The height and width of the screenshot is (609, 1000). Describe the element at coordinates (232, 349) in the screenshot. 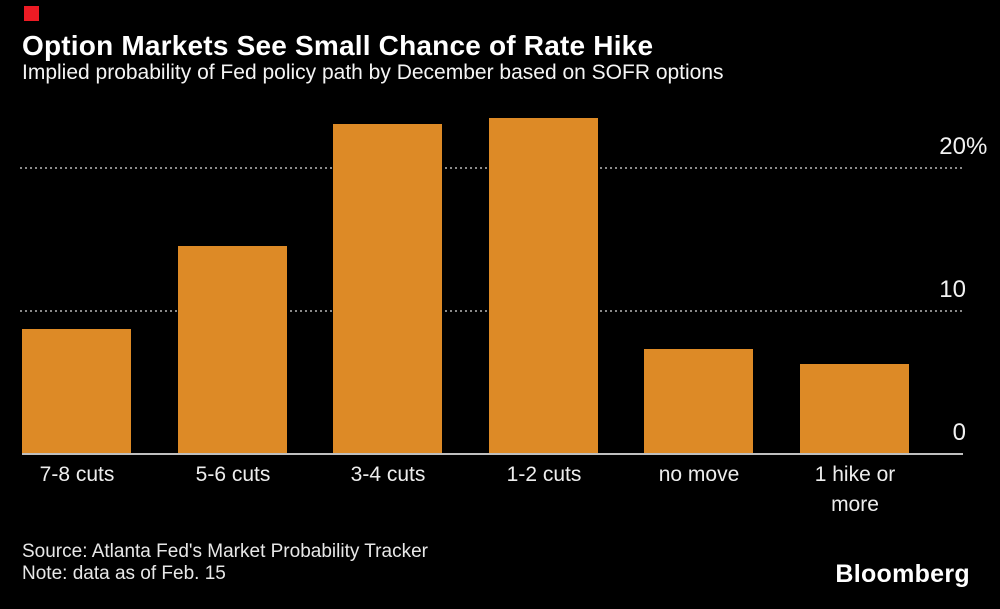

I see `bar-5-6-cuts` at that location.